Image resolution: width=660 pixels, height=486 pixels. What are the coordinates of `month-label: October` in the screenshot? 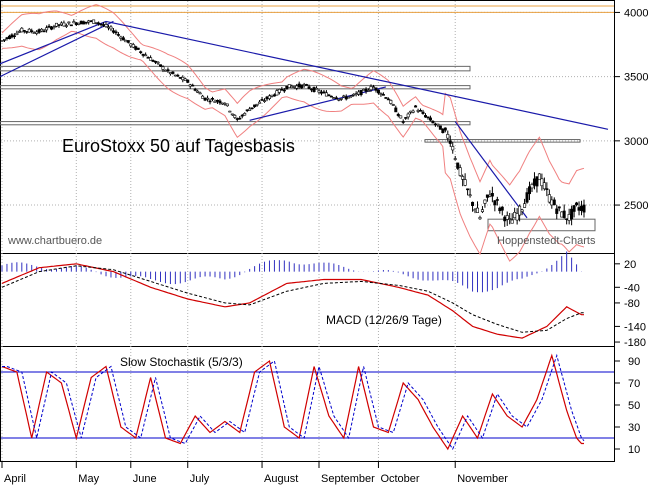 It's located at (399, 479).